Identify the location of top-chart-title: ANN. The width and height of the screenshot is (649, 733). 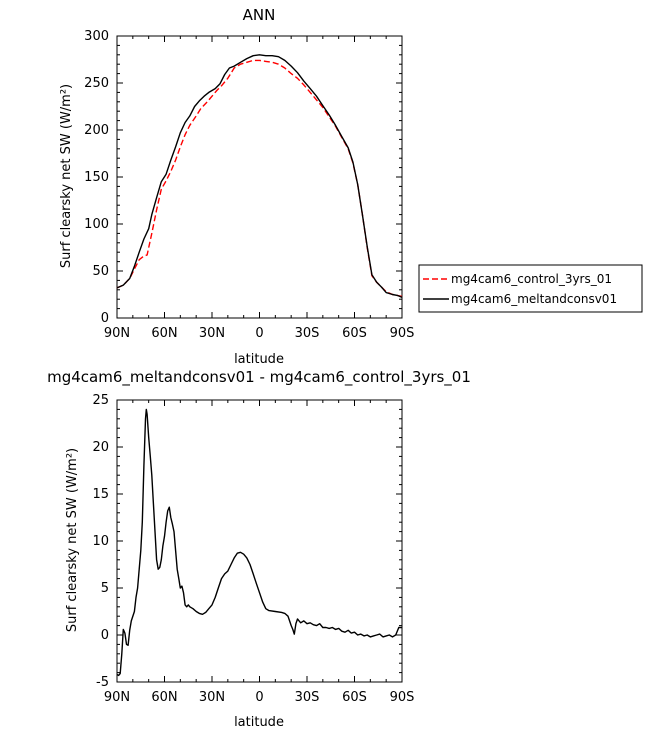
(259, 15).